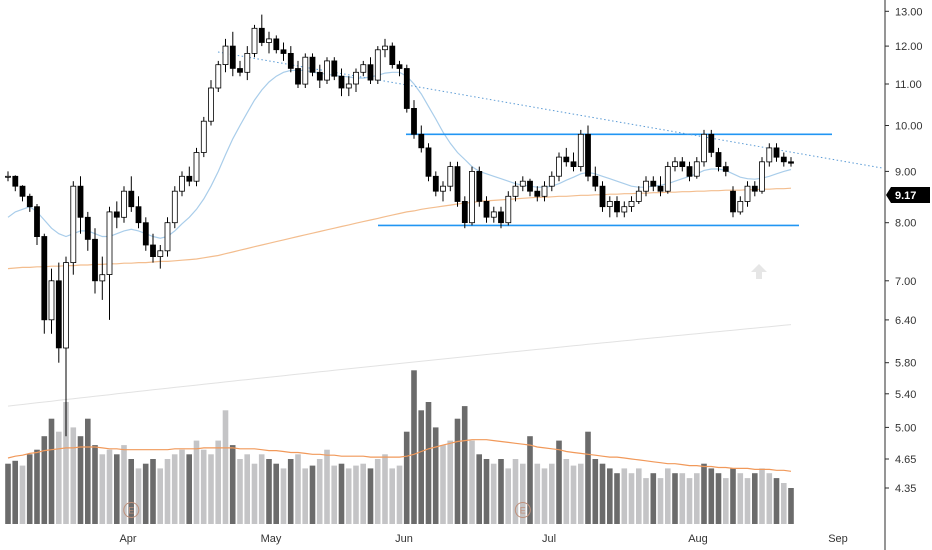 The height and width of the screenshot is (550, 932). What do you see at coordinates (399, 455) in the screenshot?
I see `volume-moving-average` at bounding box center [399, 455].